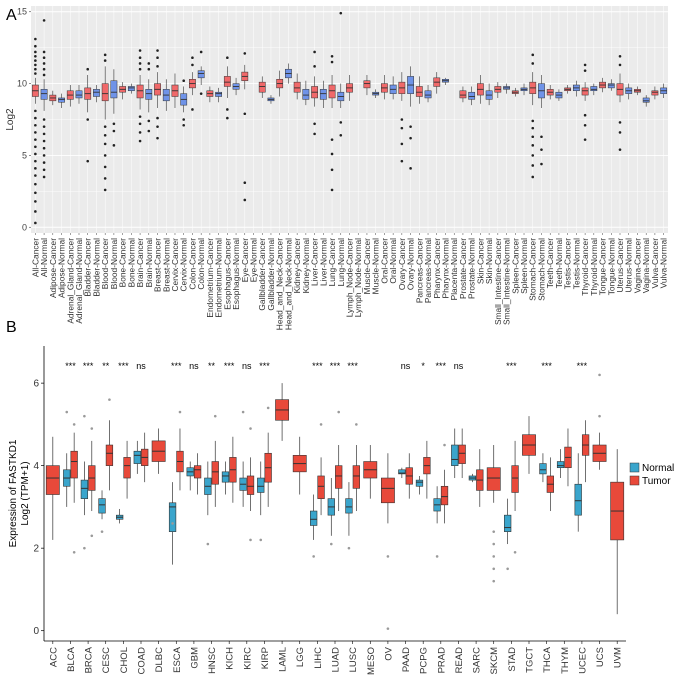 The image size is (677, 683). I want to click on panel-b-y-axis-label-line1: Expression of FASTKD1, so click(13, 493).